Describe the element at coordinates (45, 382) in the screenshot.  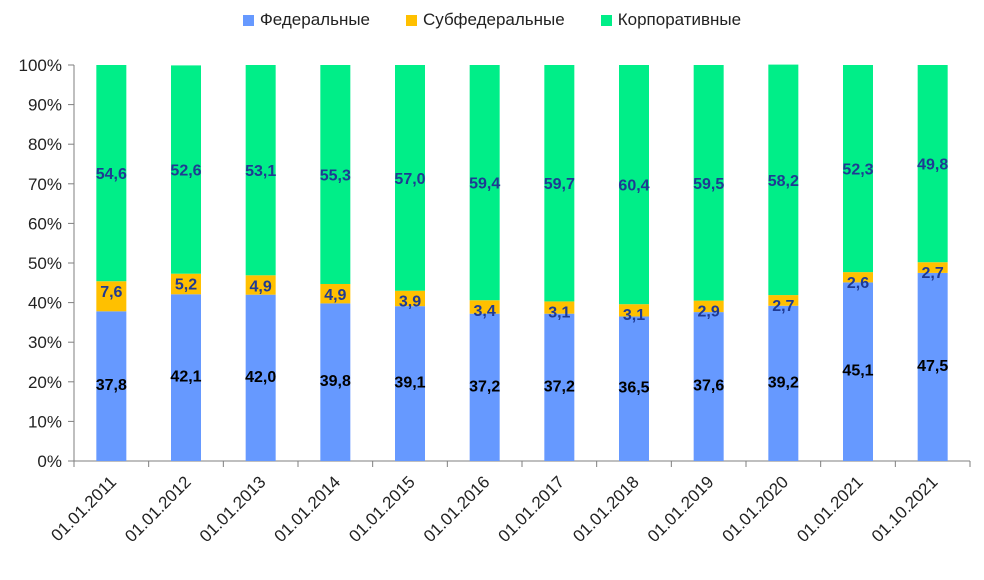
I see `y-tick-label: 20%` at that location.